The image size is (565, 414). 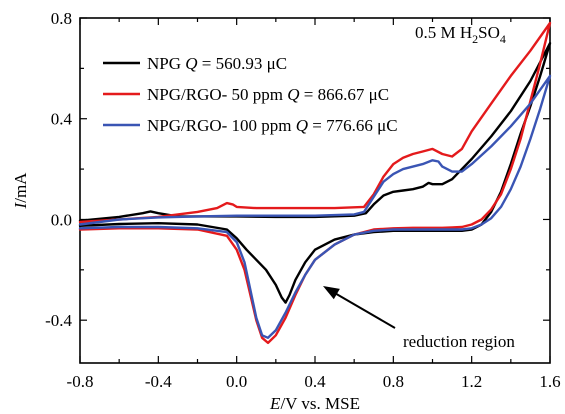 I want to click on x-tick-label: 0.4, so click(x=315, y=381).